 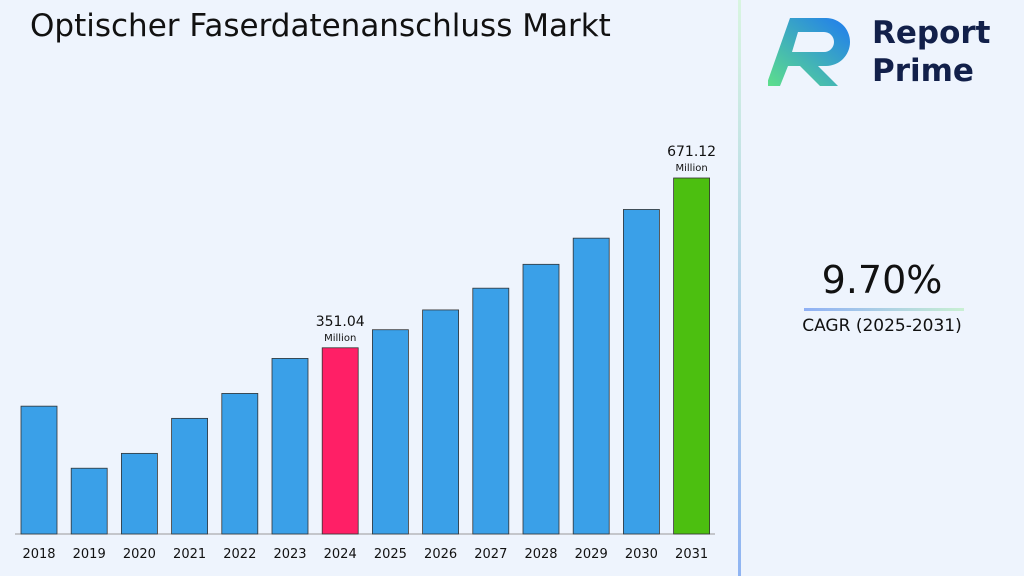 I want to click on x-tick-label: 2030, so click(x=641, y=554).